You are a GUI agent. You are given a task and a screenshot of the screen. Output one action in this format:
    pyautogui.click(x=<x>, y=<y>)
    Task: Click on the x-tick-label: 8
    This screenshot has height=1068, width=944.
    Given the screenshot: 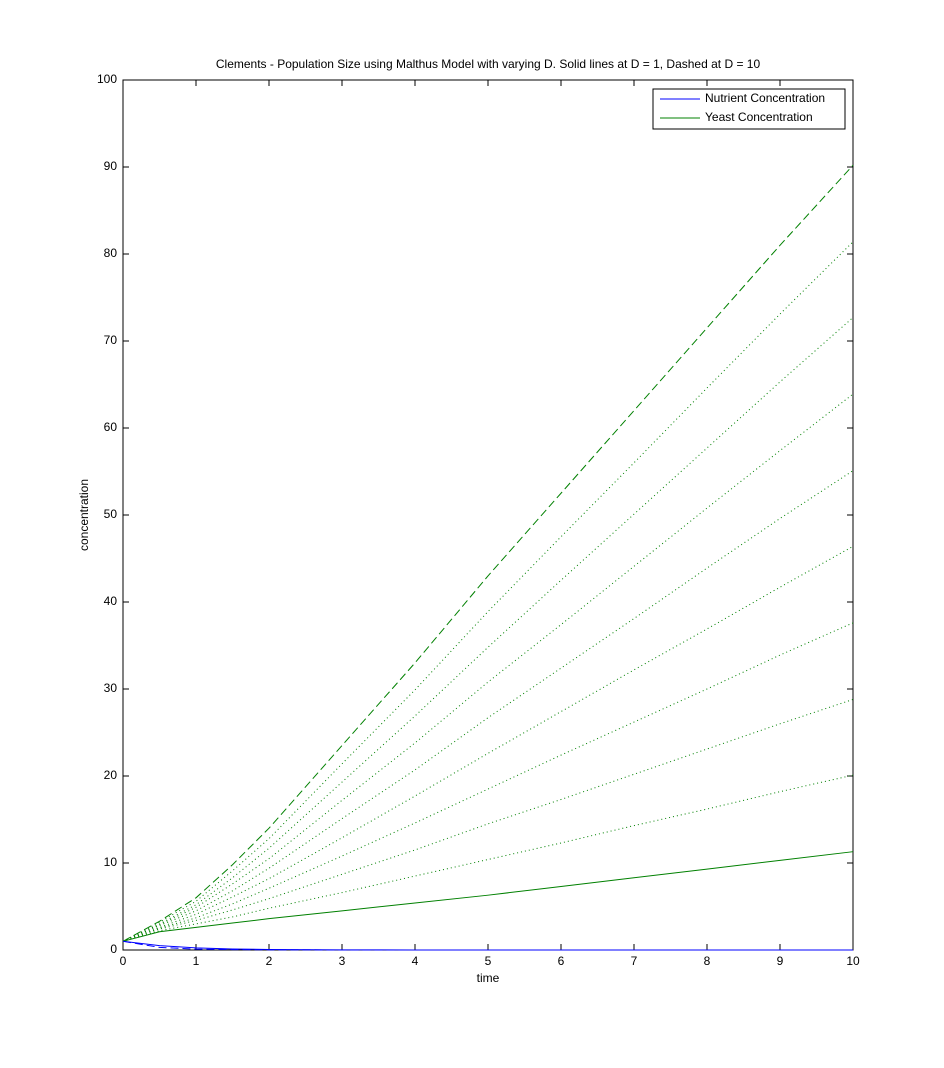 What is the action you would take?
    pyautogui.click(x=707, y=961)
    